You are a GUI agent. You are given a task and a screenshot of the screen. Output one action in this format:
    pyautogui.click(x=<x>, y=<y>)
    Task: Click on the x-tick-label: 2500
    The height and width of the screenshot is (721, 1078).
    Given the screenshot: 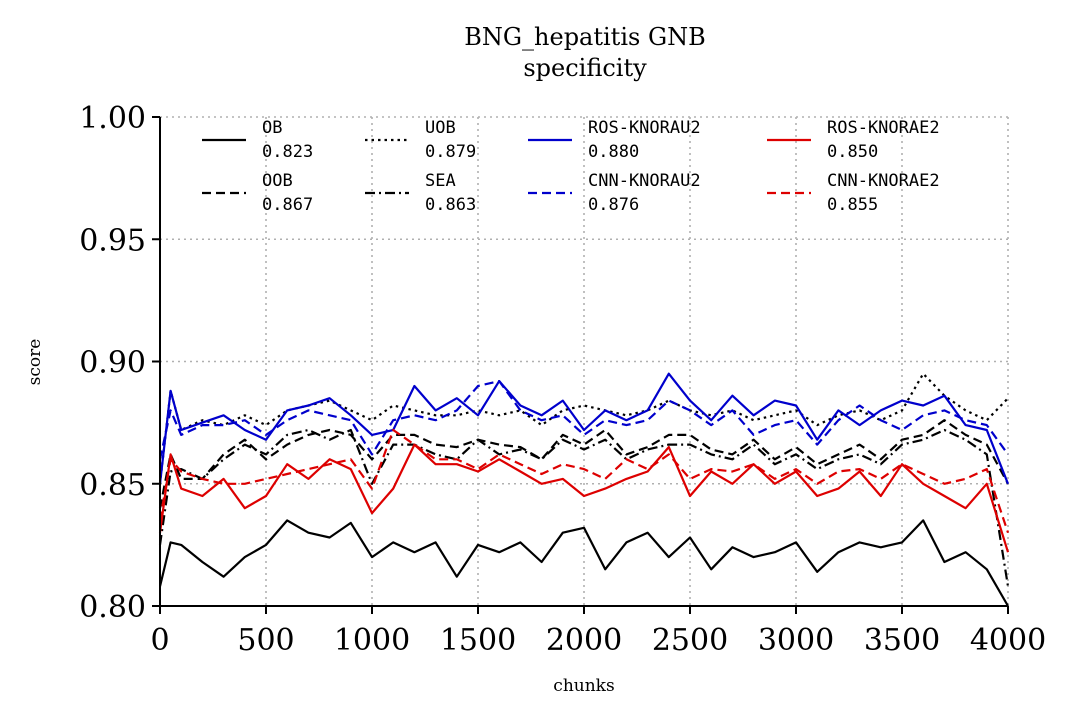 What is the action you would take?
    pyautogui.click(x=690, y=640)
    